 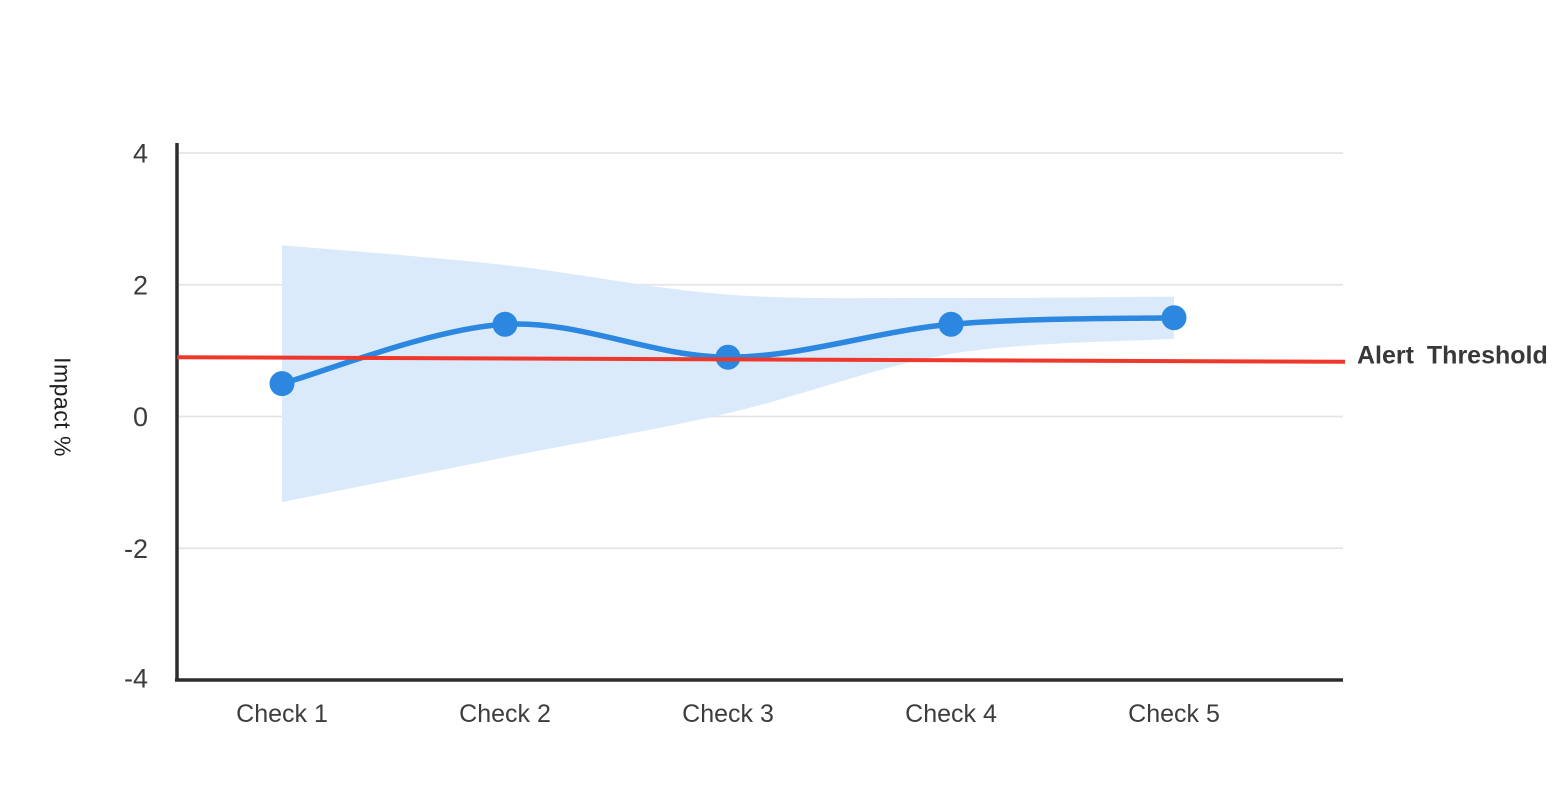 What do you see at coordinates (1452, 355) in the screenshot?
I see `threshold-label: Alert Threshold` at bounding box center [1452, 355].